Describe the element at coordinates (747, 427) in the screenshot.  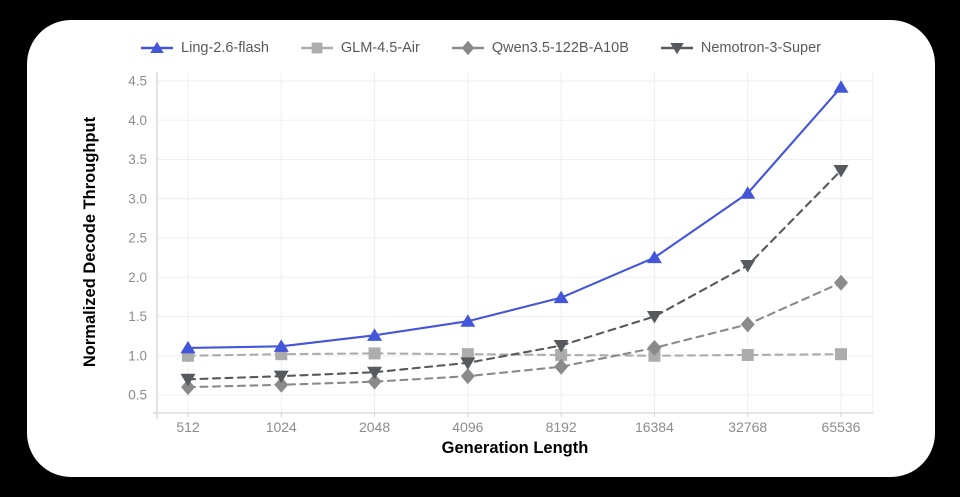
I see `x-tick-label: 32768` at that location.